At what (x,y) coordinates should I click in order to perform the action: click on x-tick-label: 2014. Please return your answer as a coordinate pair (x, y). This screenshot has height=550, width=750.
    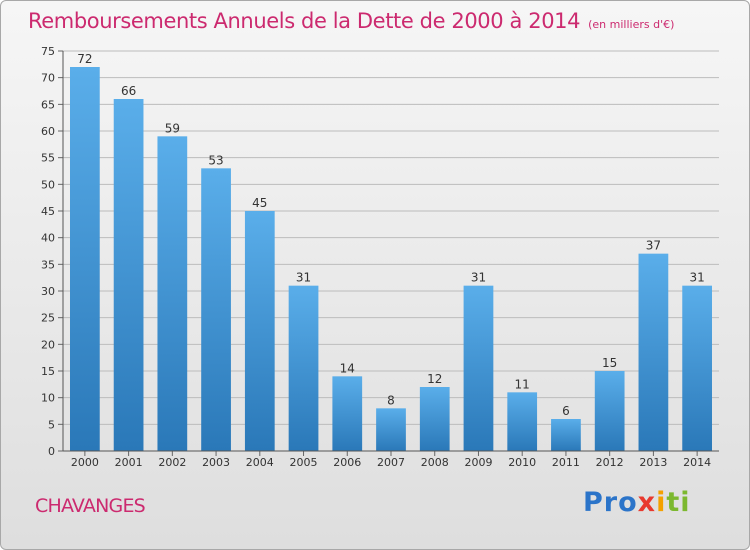
    Looking at the image, I should click on (697, 462).